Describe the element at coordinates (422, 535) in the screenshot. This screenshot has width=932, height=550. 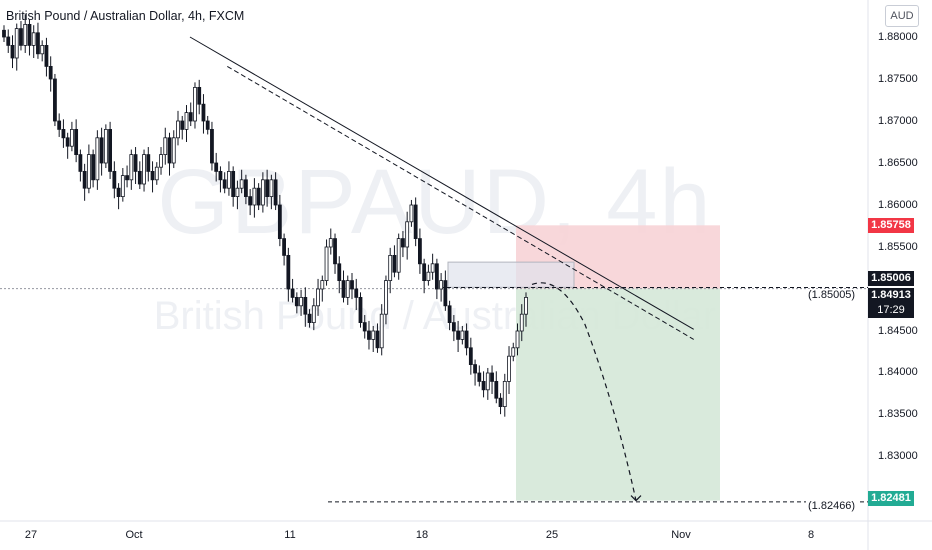
I see `x-tick: 18` at that location.